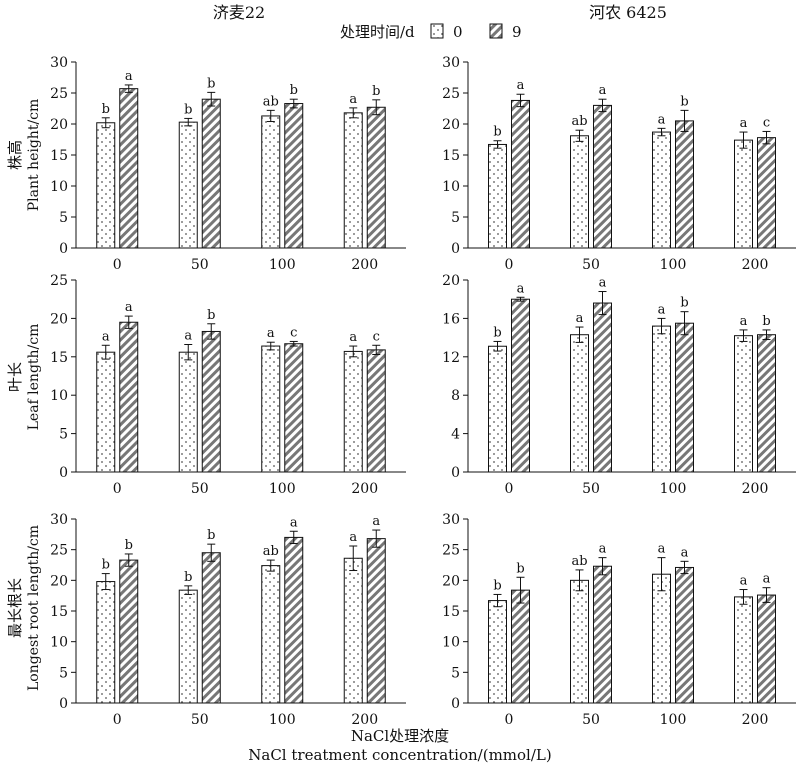 Image resolution: width=800 pixels, height=765 pixels. What do you see at coordinates (451, 319) in the screenshot?
I see `y-tick-label: 16` at bounding box center [451, 319].